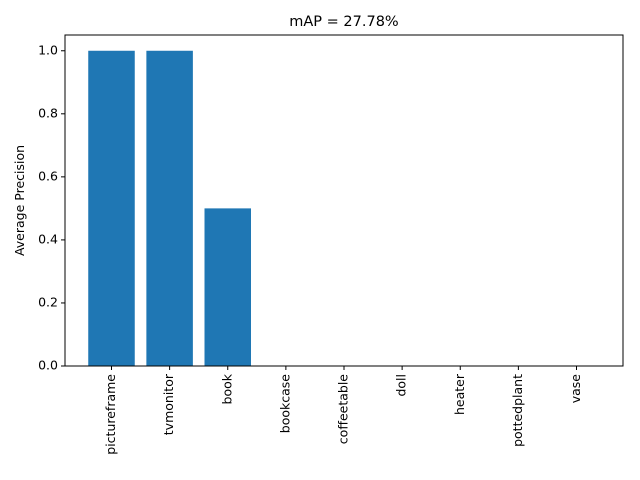 The image size is (640, 480). Describe the element at coordinates (48, 365) in the screenshot. I see `y-tick-label: 0.0` at that location.